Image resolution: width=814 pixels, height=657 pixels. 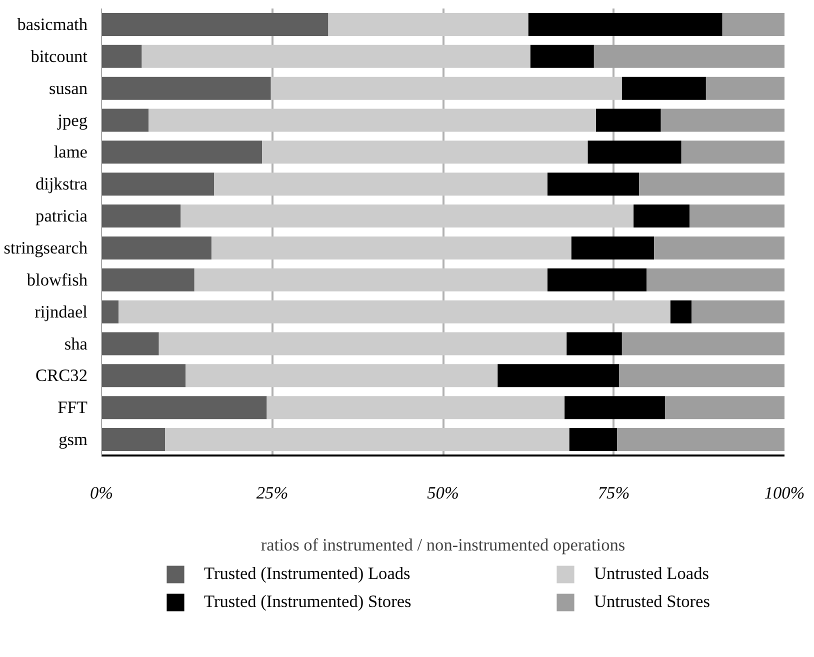 I want to click on x-axis-title: ratios of instrumented / non-instrumented operations, so click(x=443, y=545).